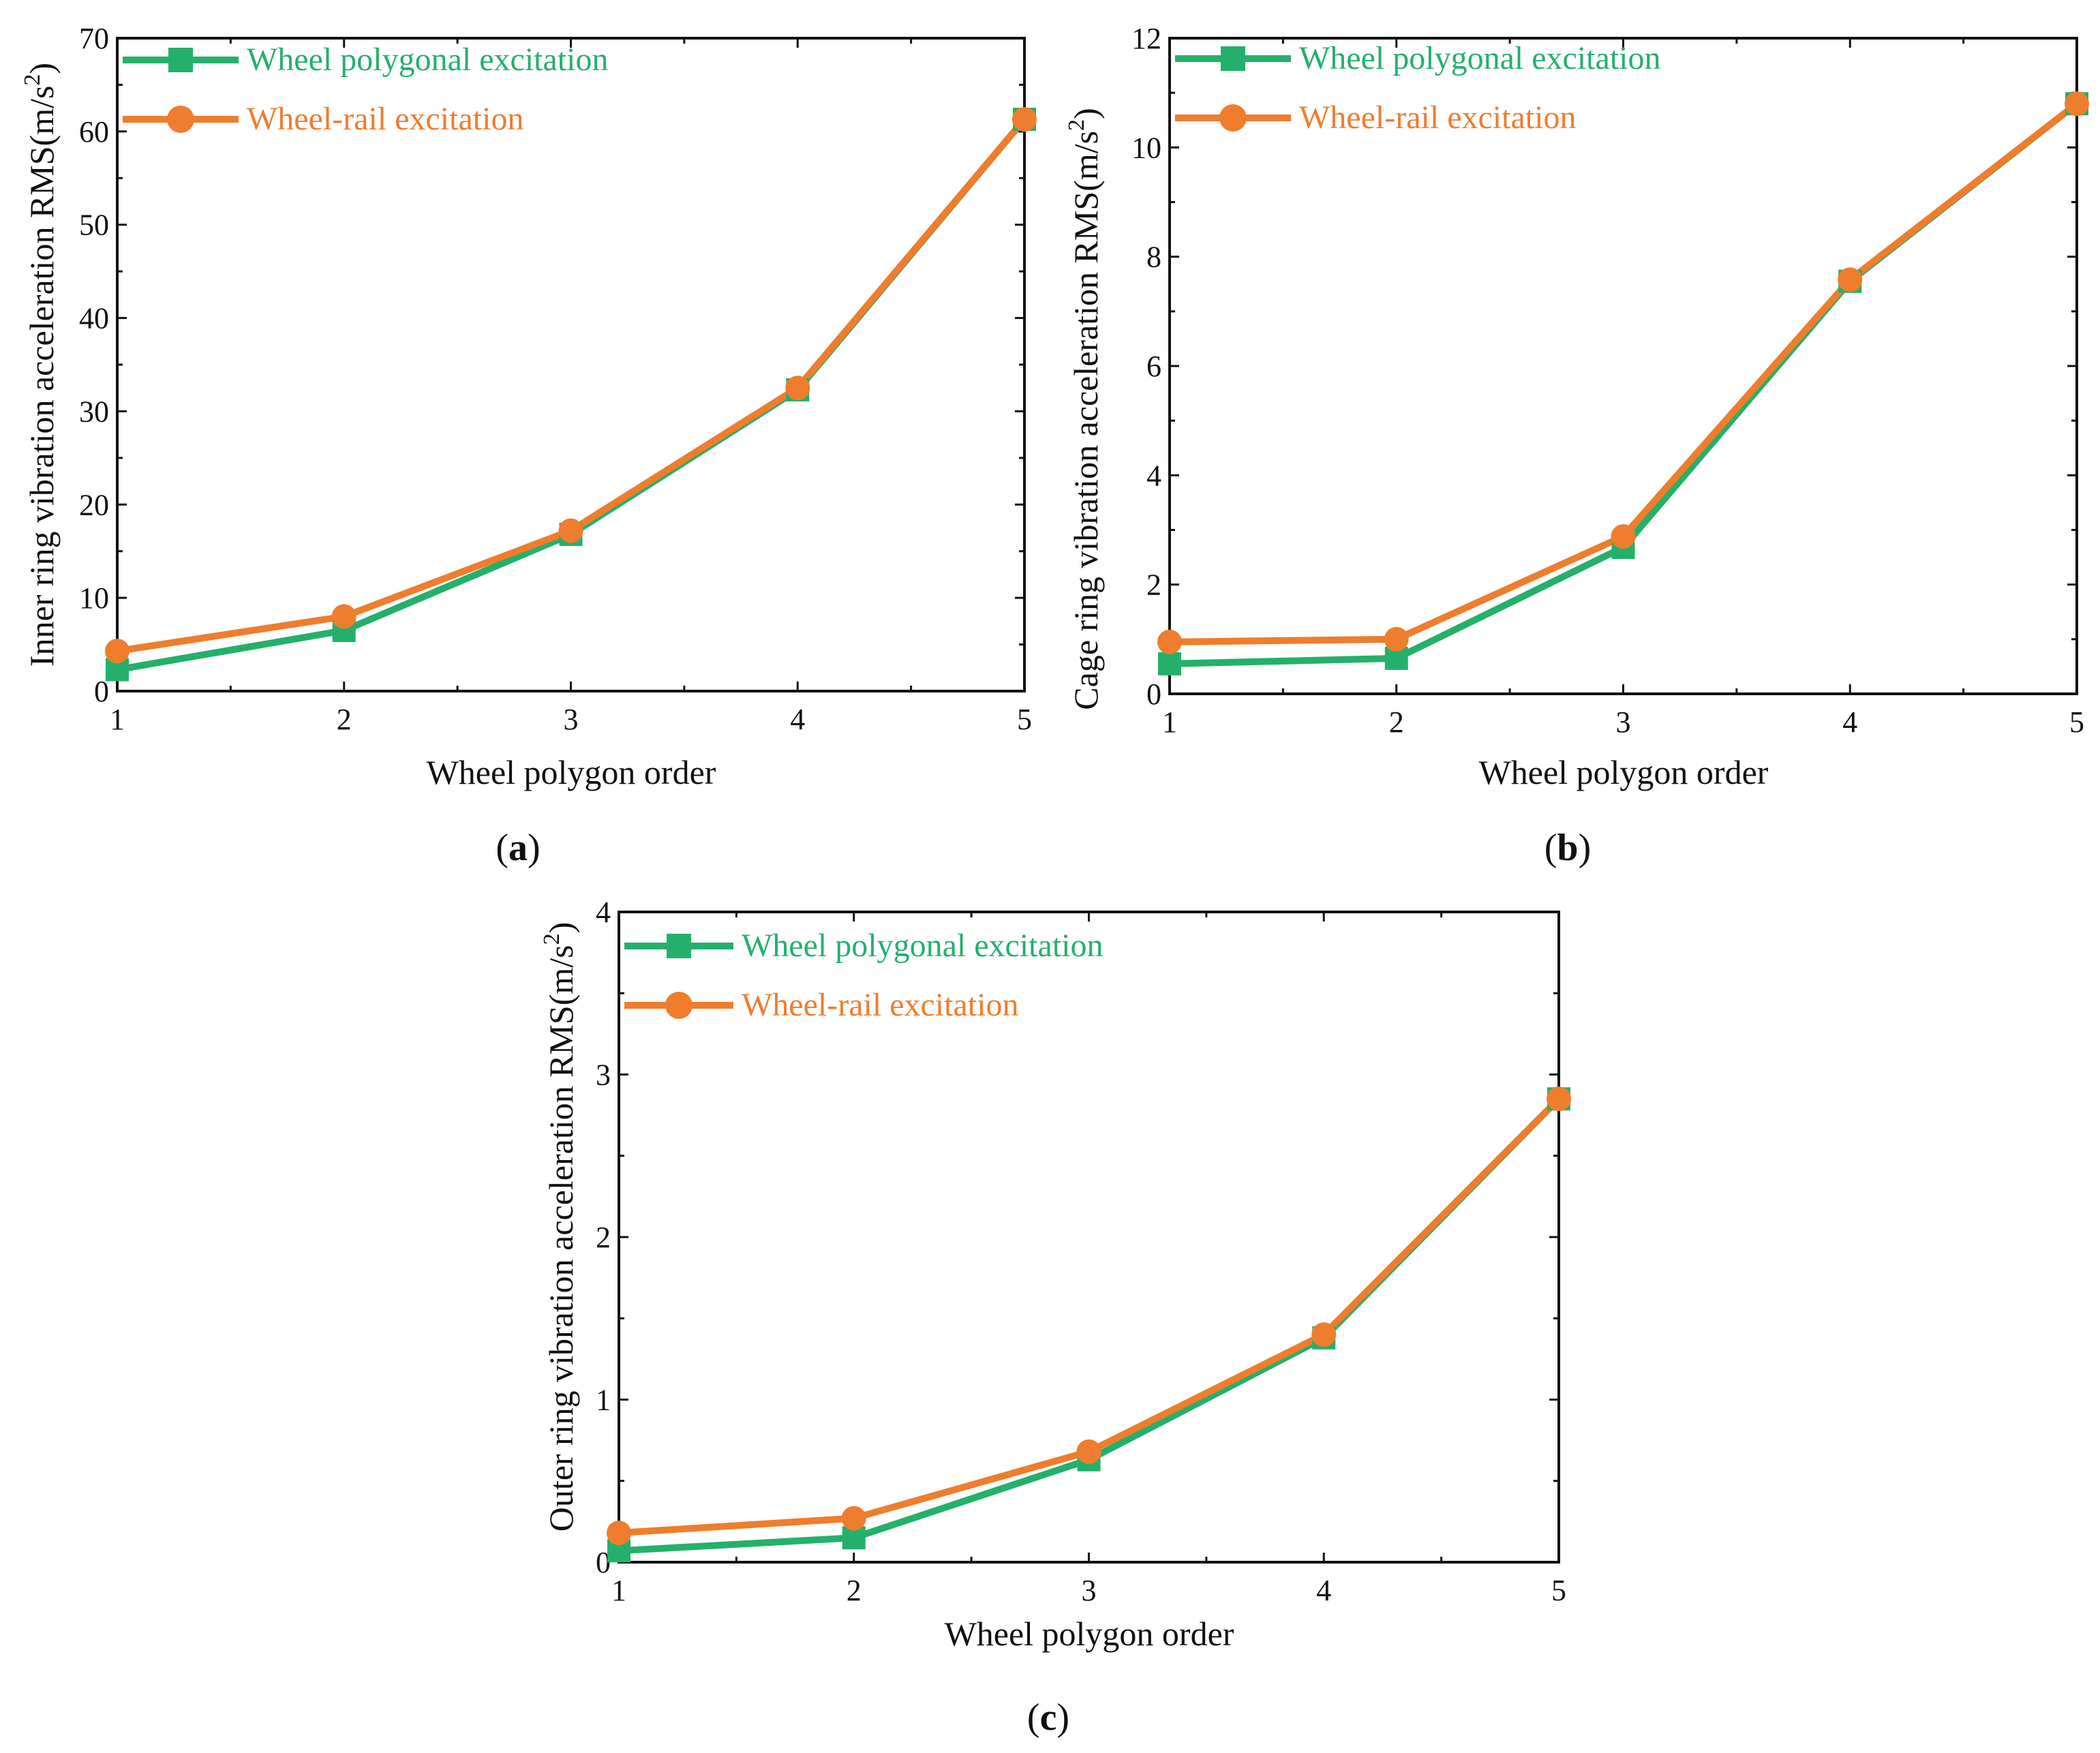 This screenshot has height=1753, width=2100. Describe the element at coordinates (94, 225) in the screenshot. I see `y-tick-label: 50` at that location.